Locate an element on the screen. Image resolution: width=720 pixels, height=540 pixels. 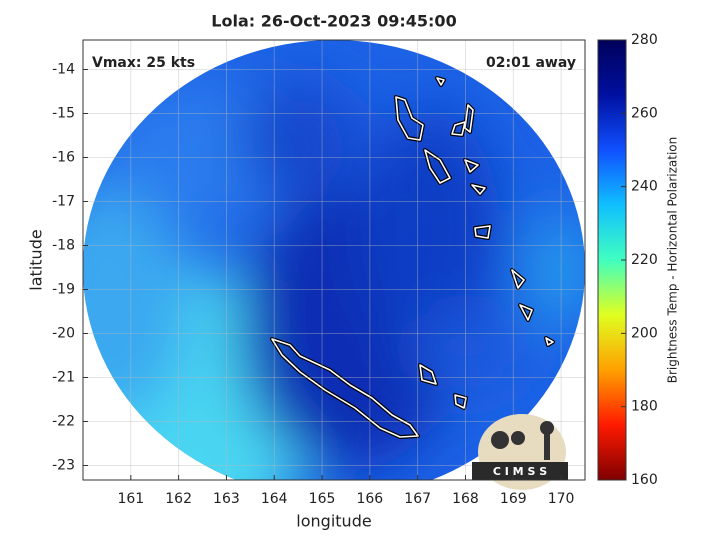
x-tick-label: 166 is located at coordinates (369, 499).